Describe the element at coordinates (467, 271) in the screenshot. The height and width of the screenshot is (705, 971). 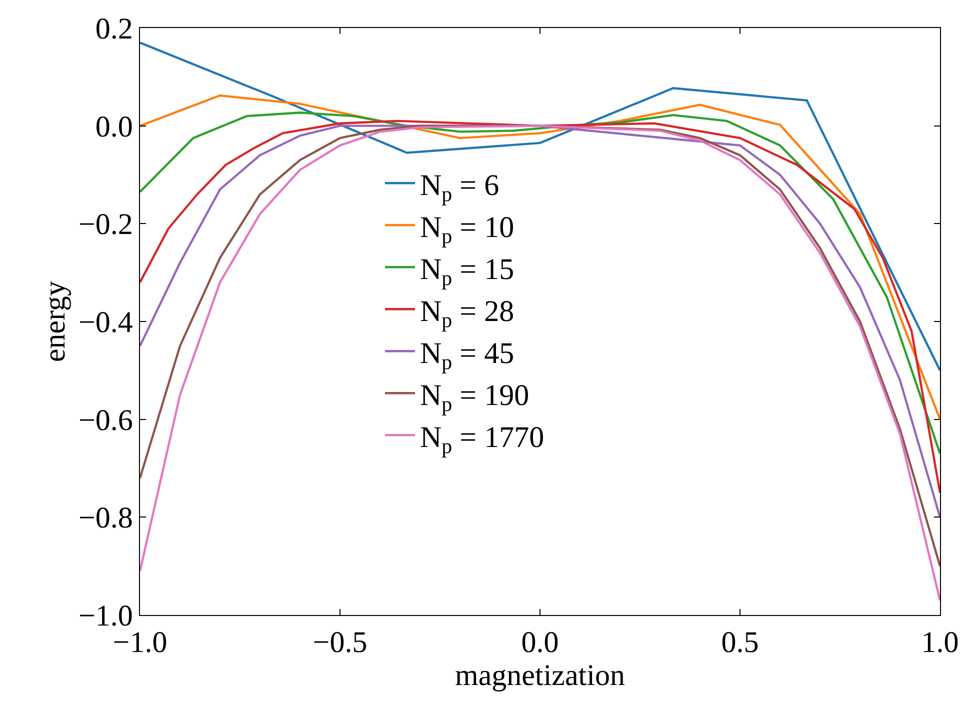
I see `legend-label: N$_{p}$ = 15` at that location.